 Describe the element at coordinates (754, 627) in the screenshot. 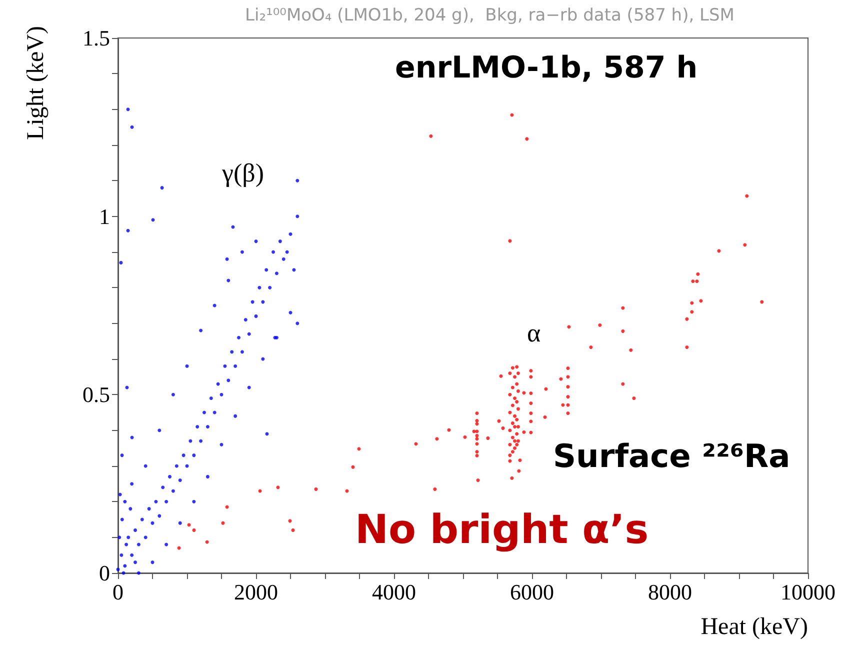

I see `x-axis-title: Heat (keV)` at that location.